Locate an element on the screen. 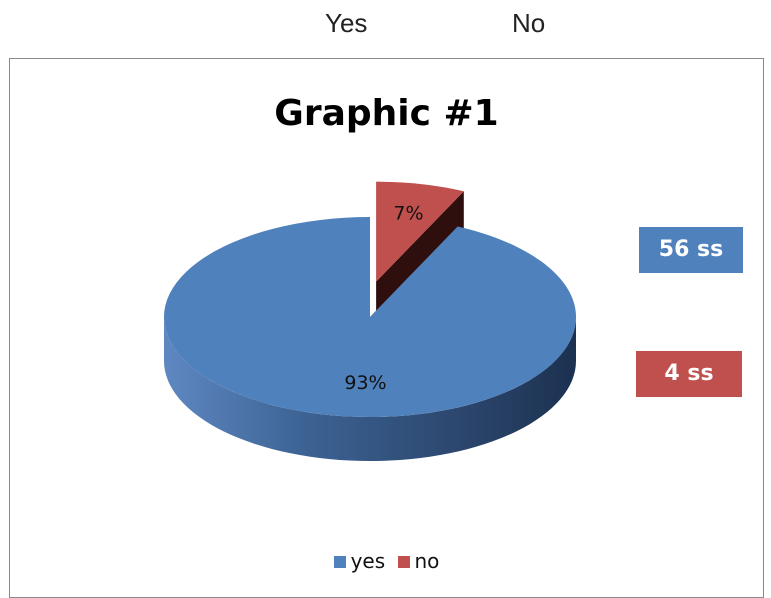  header-label-no: No is located at coordinates (529, 23).